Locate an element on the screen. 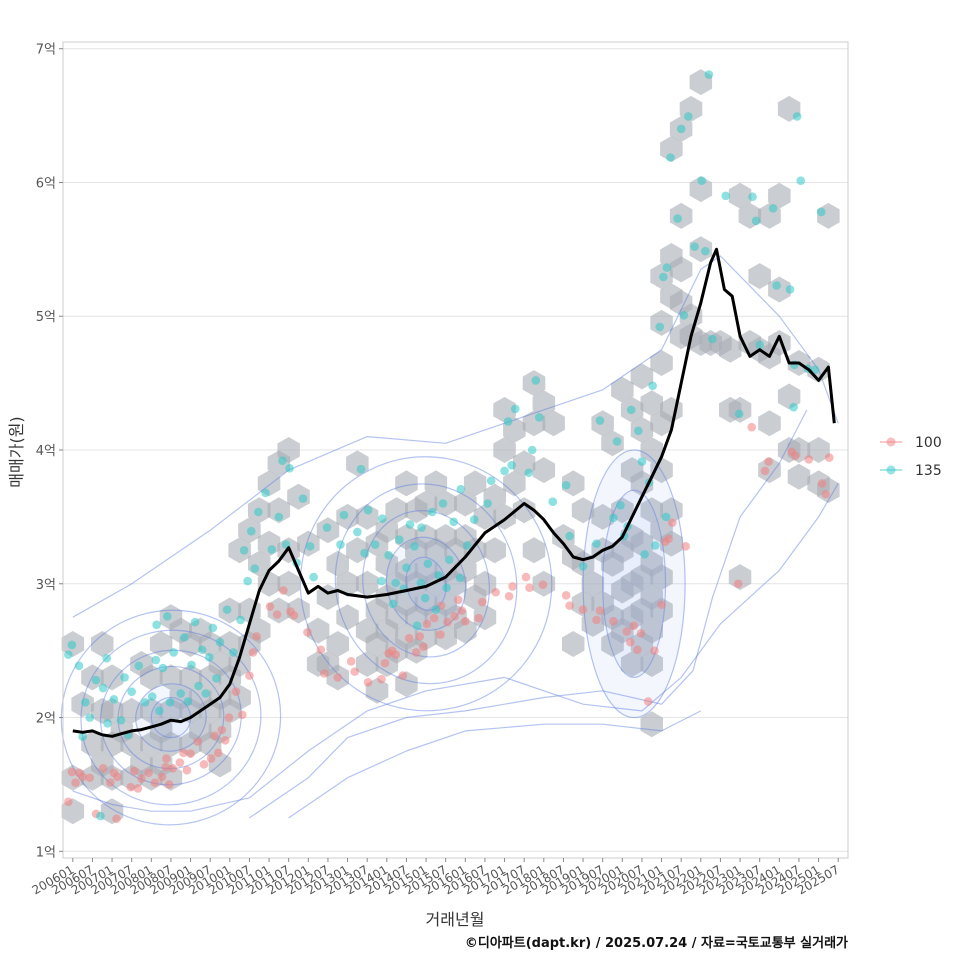 This screenshot has height=960, width=960. y-tick-label: 3억 is located at coordinates (46, 585).